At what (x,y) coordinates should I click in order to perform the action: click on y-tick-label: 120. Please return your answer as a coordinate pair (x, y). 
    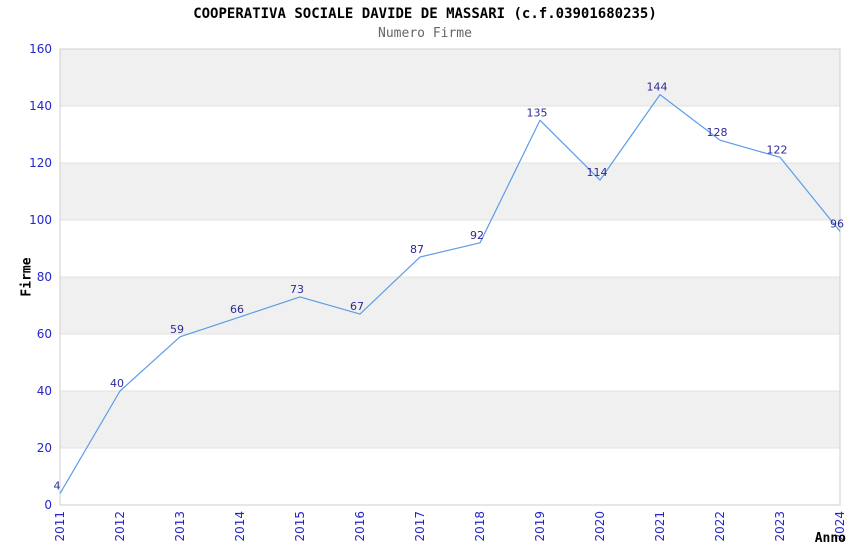
    Looking at the image, I should click on (40, 163).